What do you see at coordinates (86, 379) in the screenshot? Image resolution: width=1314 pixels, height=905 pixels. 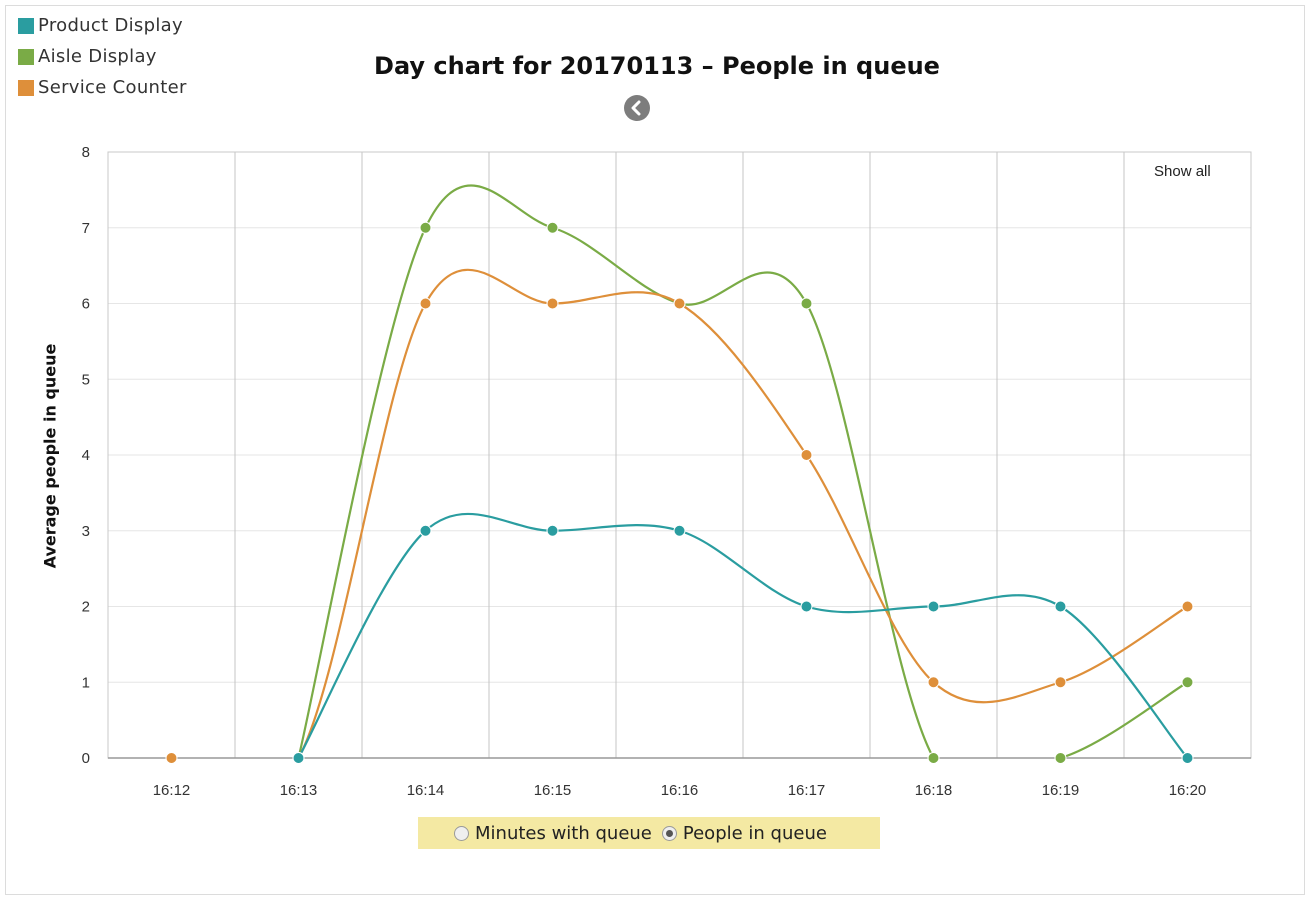 I see `y-tick-label: 5` at bounding box center [86, 379].